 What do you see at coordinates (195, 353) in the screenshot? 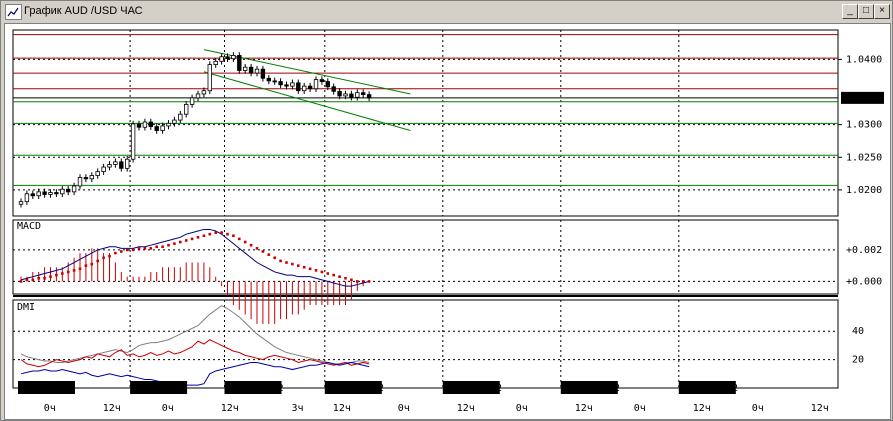
I see `dmi-plus-line` at bounding box center [195, 353].